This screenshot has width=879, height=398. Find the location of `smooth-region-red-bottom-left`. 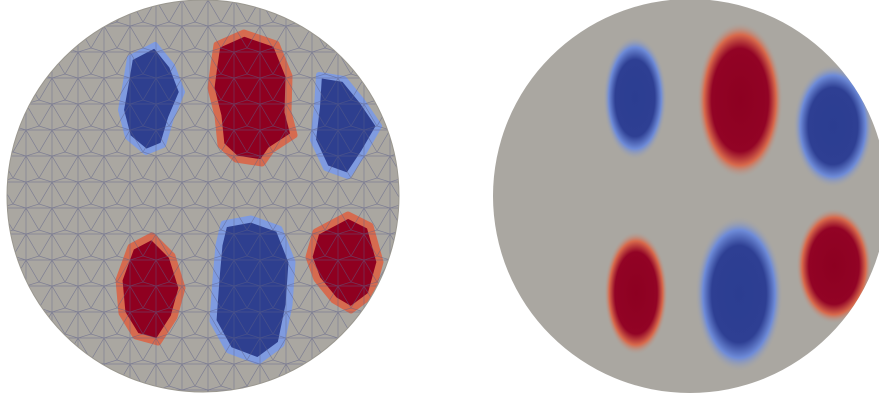

smooth-region-red-bottom-left is located at coordinates (636, 293).